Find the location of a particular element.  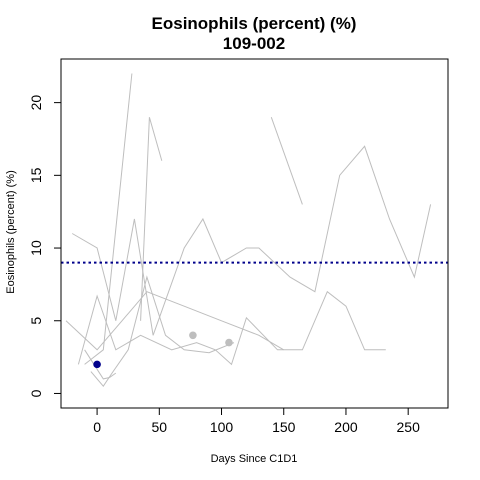

y-axis-label: Eosinophils (percent) (%) is located at coordinates (11, 232).